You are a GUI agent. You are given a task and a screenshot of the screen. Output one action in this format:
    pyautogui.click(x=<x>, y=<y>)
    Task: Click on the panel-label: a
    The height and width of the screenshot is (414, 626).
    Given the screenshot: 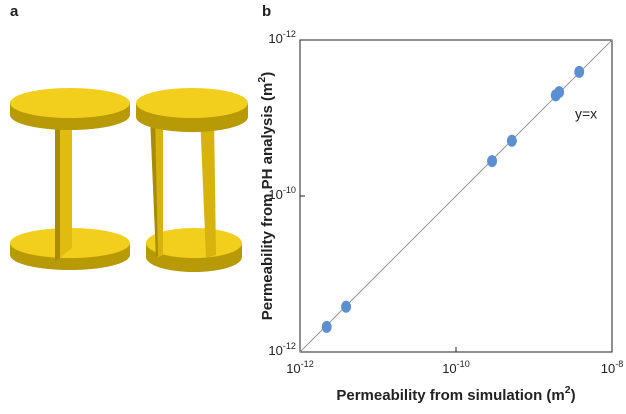 What is the action you would take?
    pyautogui.click(x=14, y=11)
    